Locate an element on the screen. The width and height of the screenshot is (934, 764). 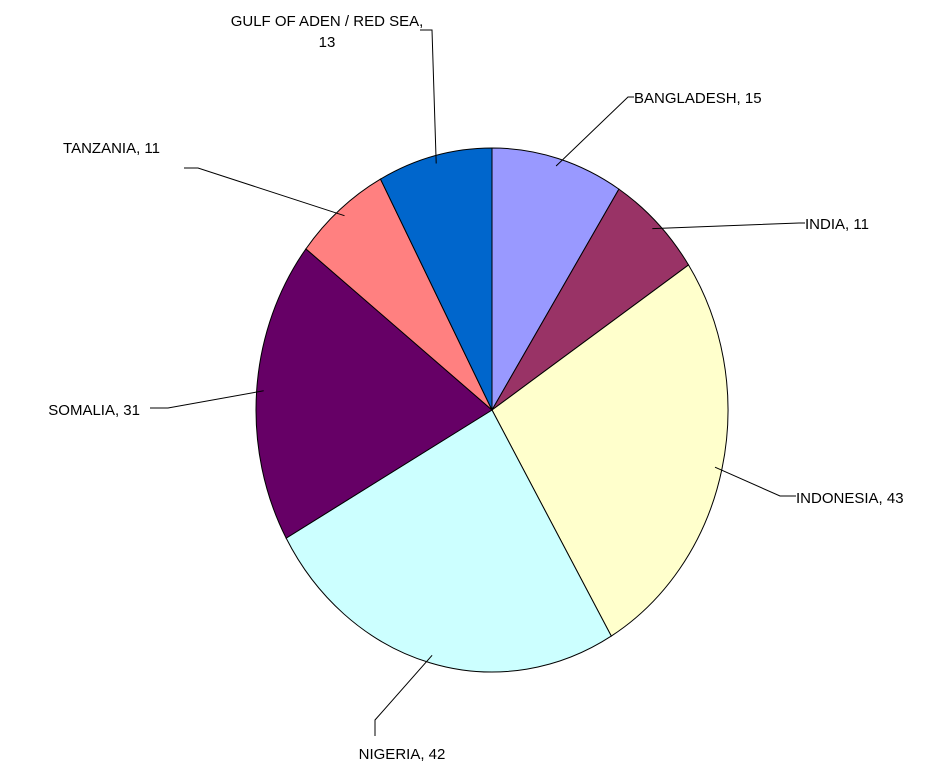
pie-slice-somalia is located at coordinates (374, 393).